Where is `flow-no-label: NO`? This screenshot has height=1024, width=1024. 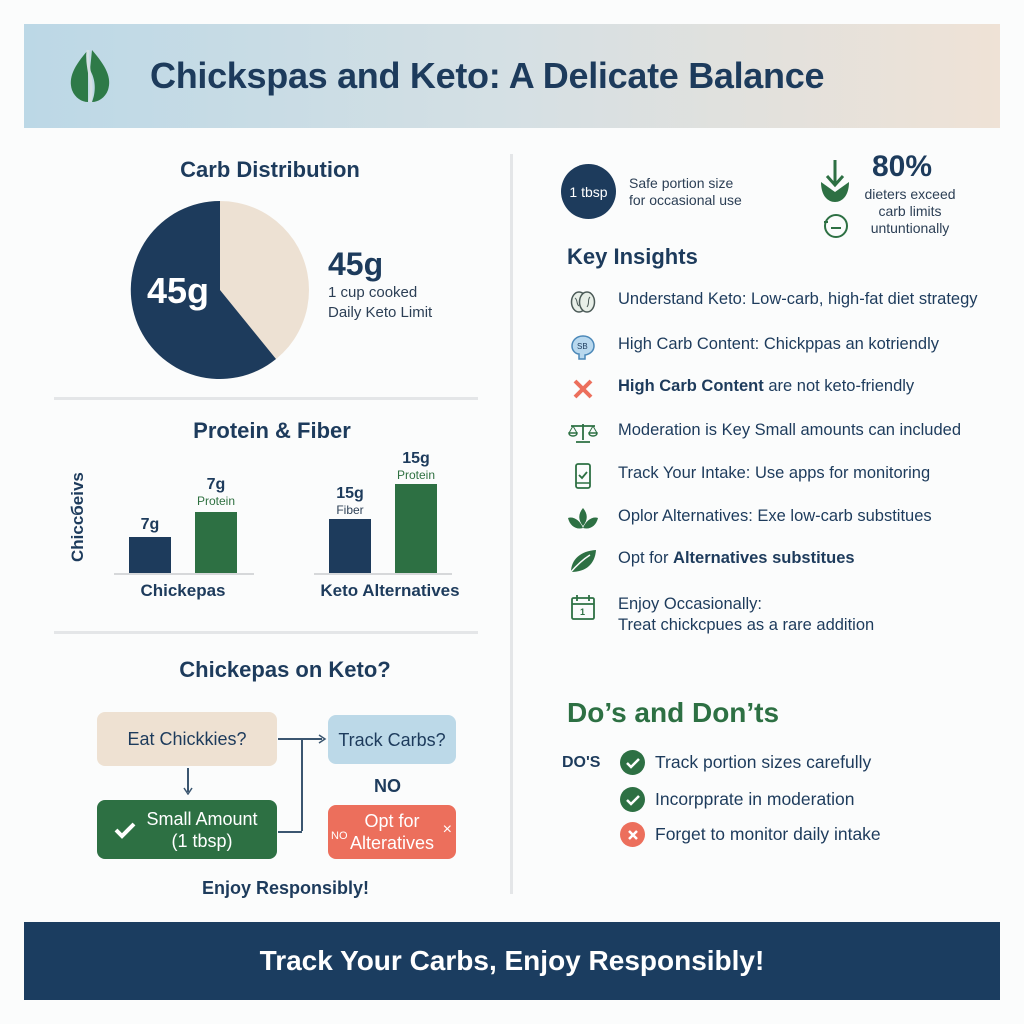
flow-no-label: NO is located at coordinates (387, 786).